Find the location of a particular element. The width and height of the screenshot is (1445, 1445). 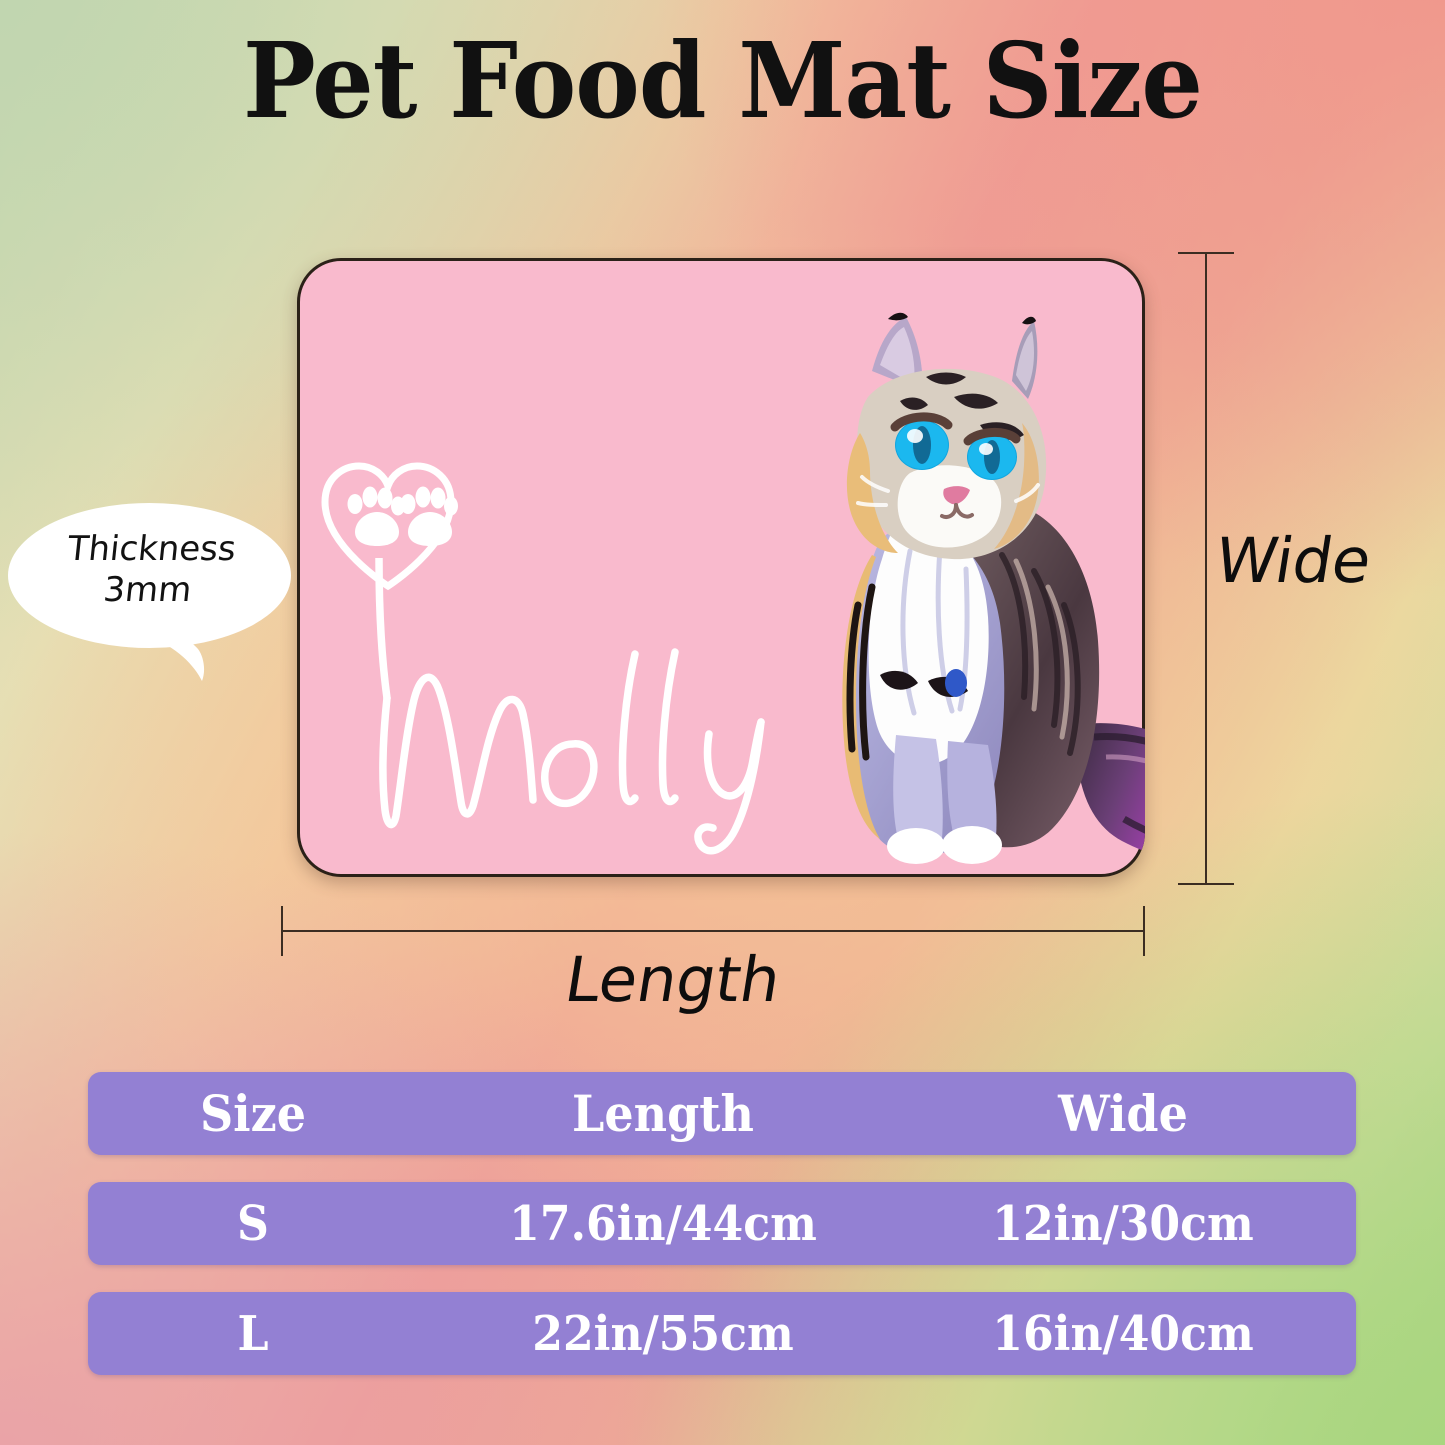

wide-dimension-cap-top is located at coordinates (1206, 253).